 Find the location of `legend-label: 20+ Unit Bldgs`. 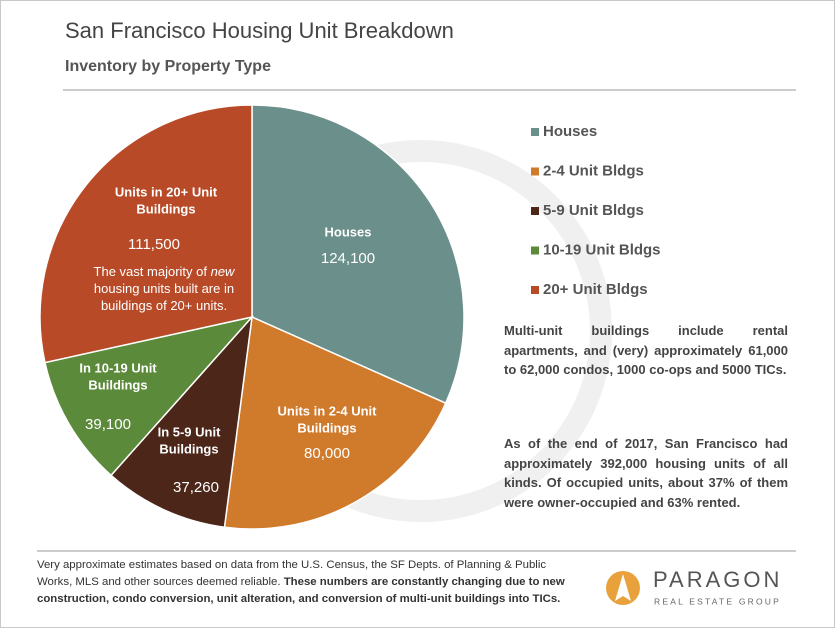

legend-label: 20+ Unit Bldgs is located at coordinates (595, 289).